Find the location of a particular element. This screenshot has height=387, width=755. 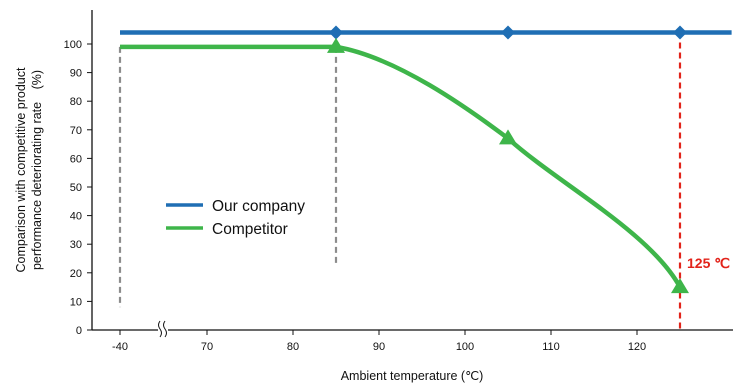

x-tick-label: 70 is located at coordinates (207, 347).